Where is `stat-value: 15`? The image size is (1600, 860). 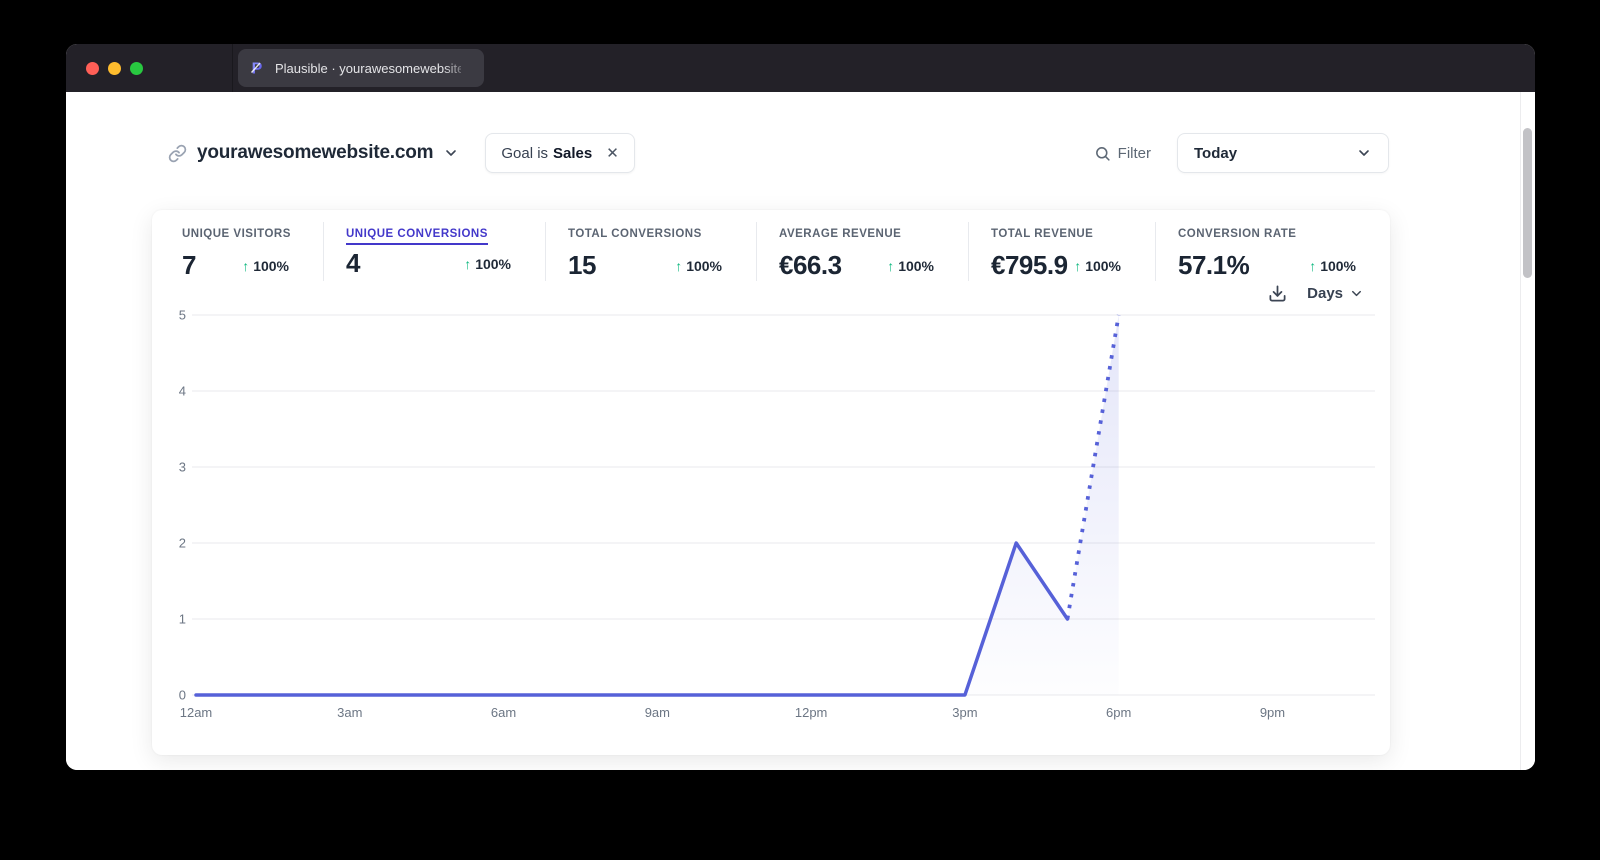 stat-value: 15 is located at coordinates (582, 265).